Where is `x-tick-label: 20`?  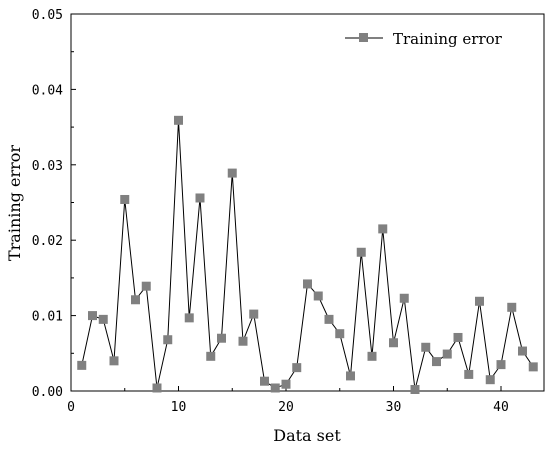
x-tick-label: 20 is located at coordinates (286, 407).